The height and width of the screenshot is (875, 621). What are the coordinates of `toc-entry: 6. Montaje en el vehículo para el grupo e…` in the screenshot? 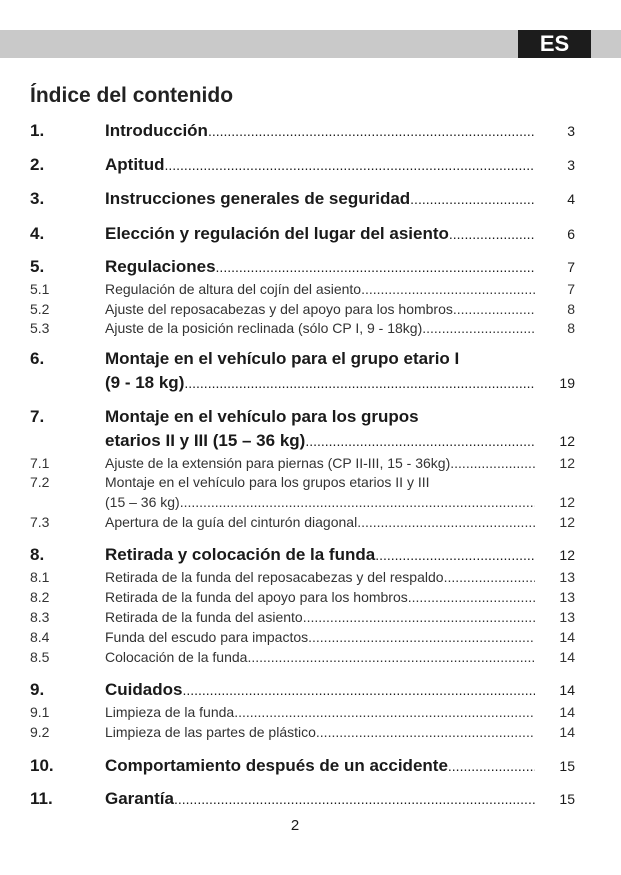 It's located at (302, 359).